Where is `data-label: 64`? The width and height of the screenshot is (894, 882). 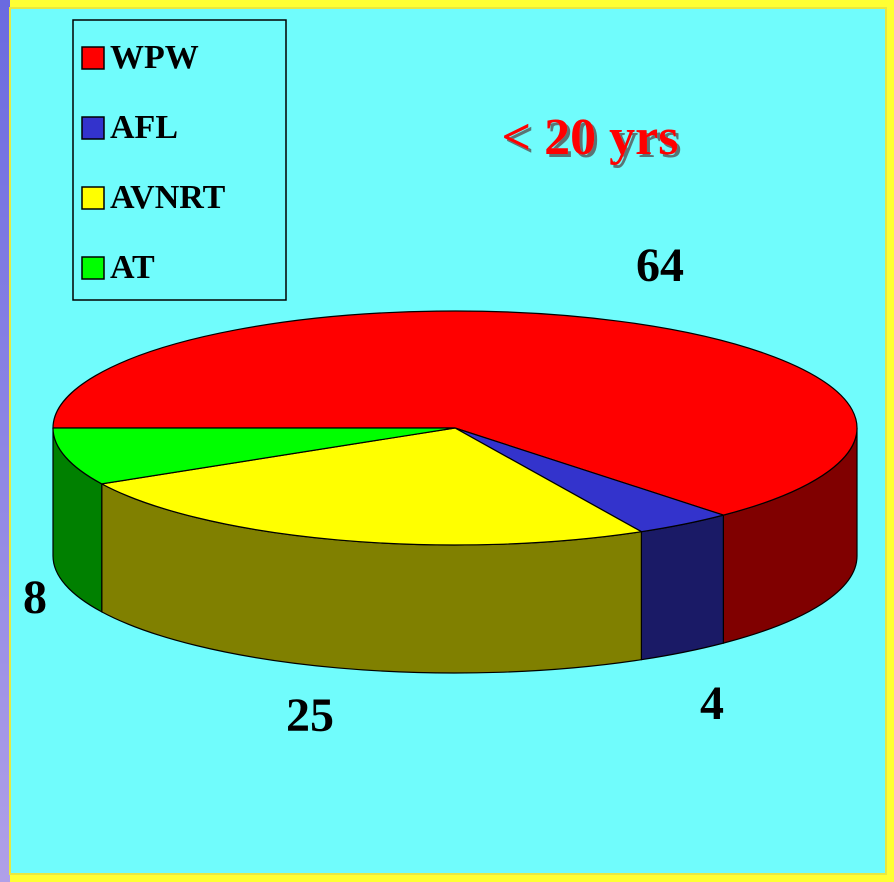 data-label: 64 is located at coordinates (660, 265).